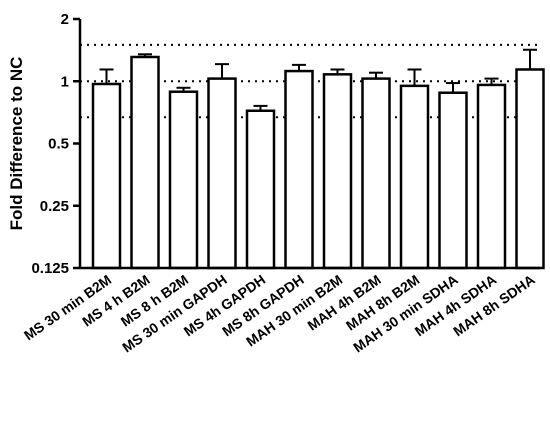 This screenshot has width=550, height=421. I want to click on y-axis-ticks: 0.125 0.25 0.5 1 2, so click(55, 144).